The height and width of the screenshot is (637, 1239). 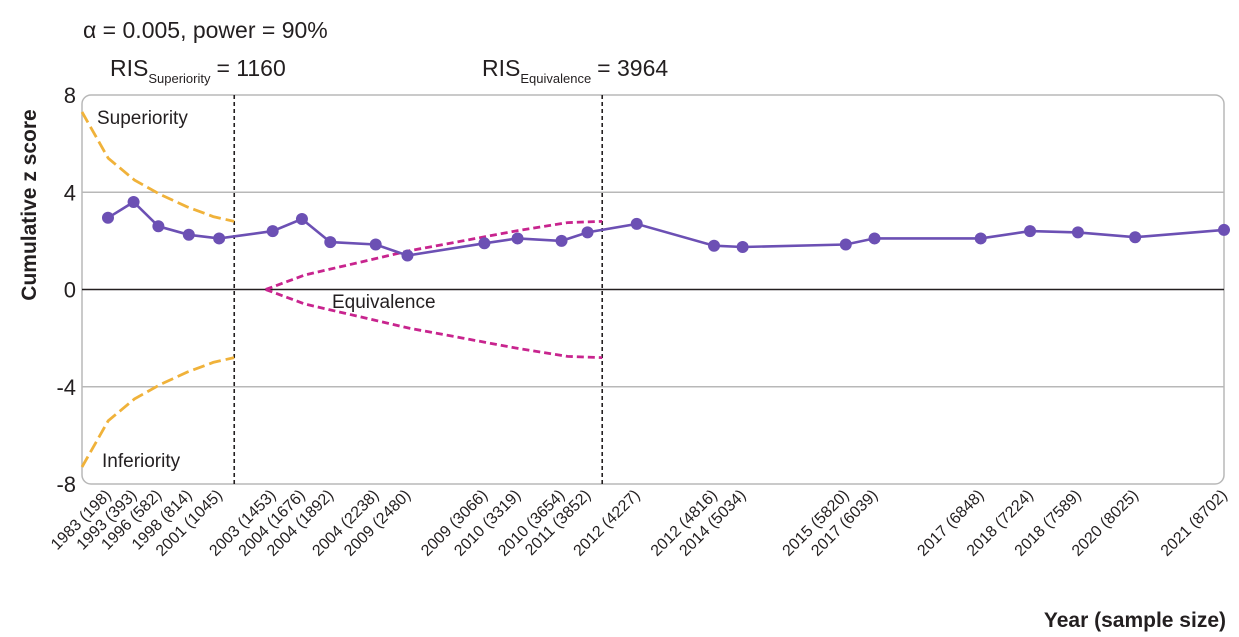 I want to click on equivalence-lower-boundary, so click(x=434, y=323).